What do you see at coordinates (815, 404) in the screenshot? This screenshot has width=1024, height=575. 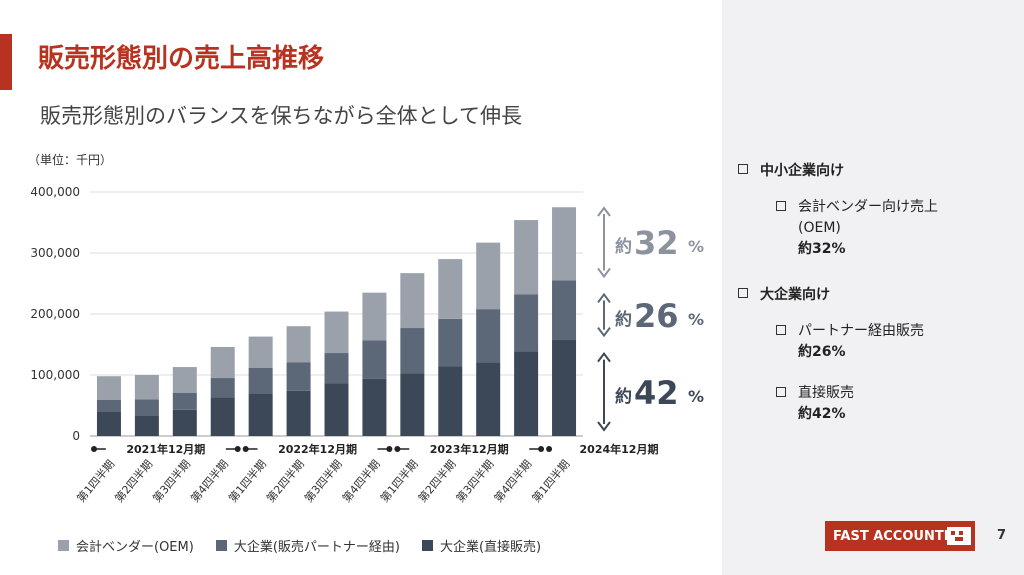 I see `item-direct: 直接販売 約42%` at bounding box center [815, 404].